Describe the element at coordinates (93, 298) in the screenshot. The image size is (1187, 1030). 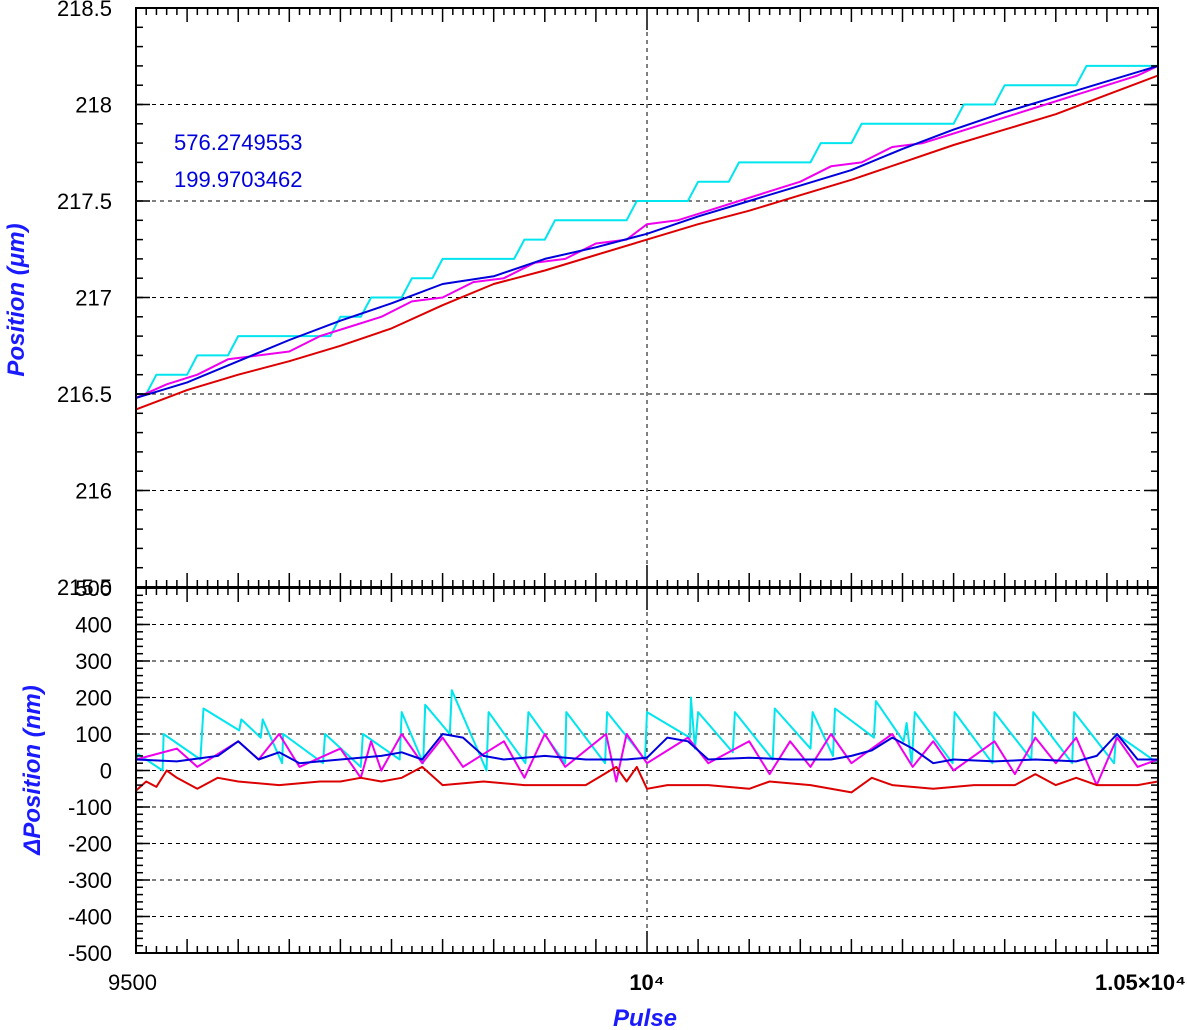
I see `position-y-tick-label: 217` at that location.